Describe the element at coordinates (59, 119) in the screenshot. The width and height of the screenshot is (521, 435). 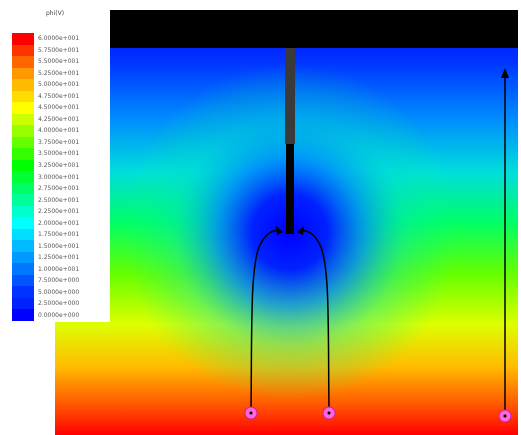
I see `legend-label: 4.2500e+001` at that location.